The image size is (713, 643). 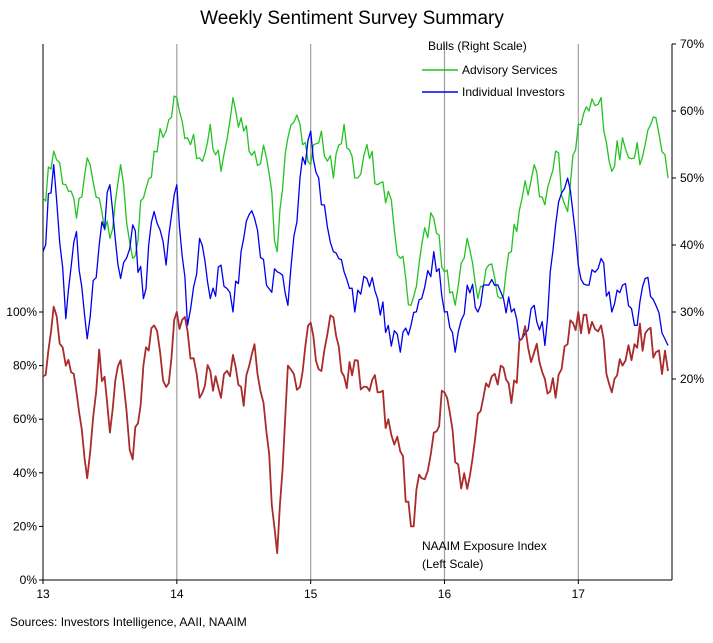 What do you see at coordinates (513, 92) in the screenshot?
I see `legend-label-individual: Individual Investors` at bounding box center [513, 92].